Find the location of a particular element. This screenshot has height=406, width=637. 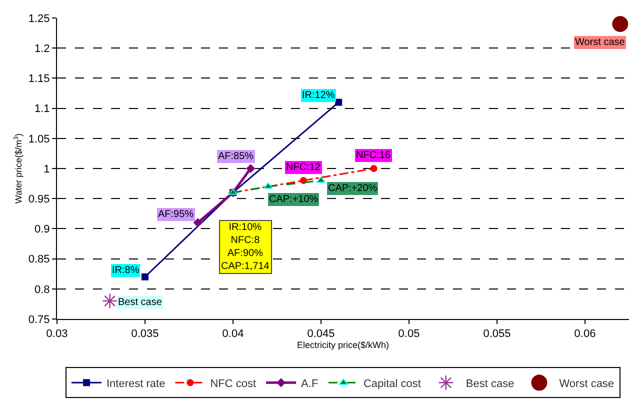

annotation: NFC:16 is located at coordinates (373, 155).